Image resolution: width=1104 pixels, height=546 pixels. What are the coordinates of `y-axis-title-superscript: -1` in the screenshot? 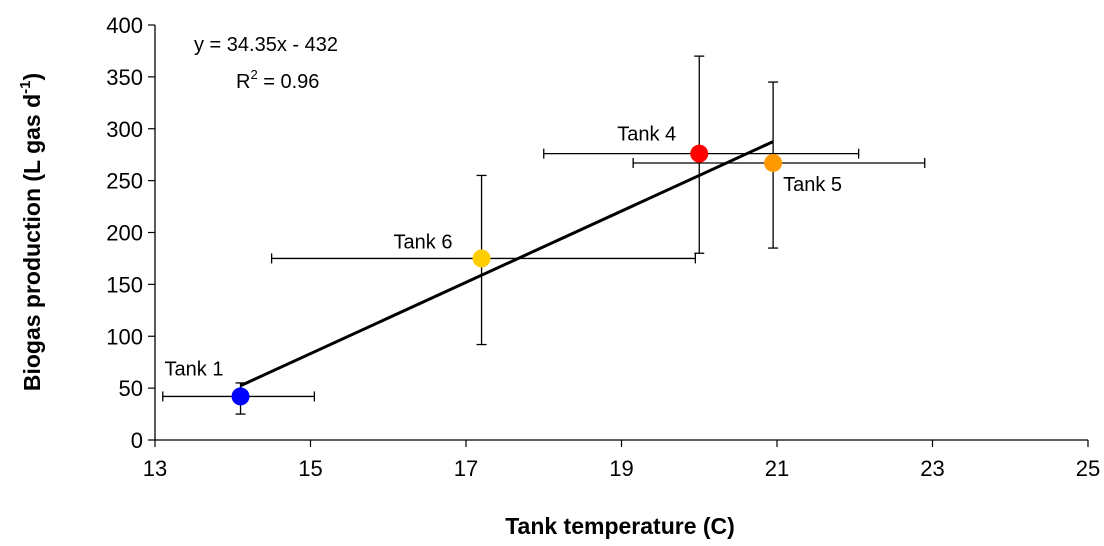 It's located at (25, 87).